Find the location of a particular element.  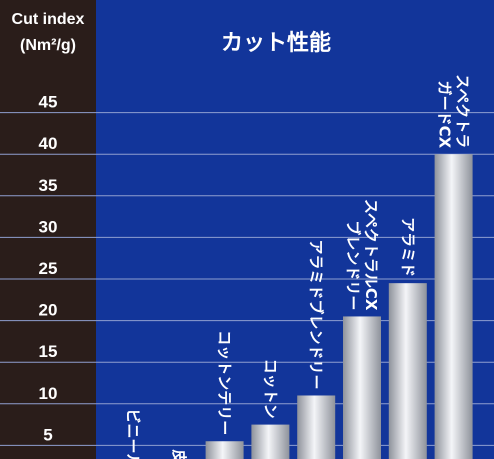

category-label-line: 皮 is located at coordinates (179, 454).